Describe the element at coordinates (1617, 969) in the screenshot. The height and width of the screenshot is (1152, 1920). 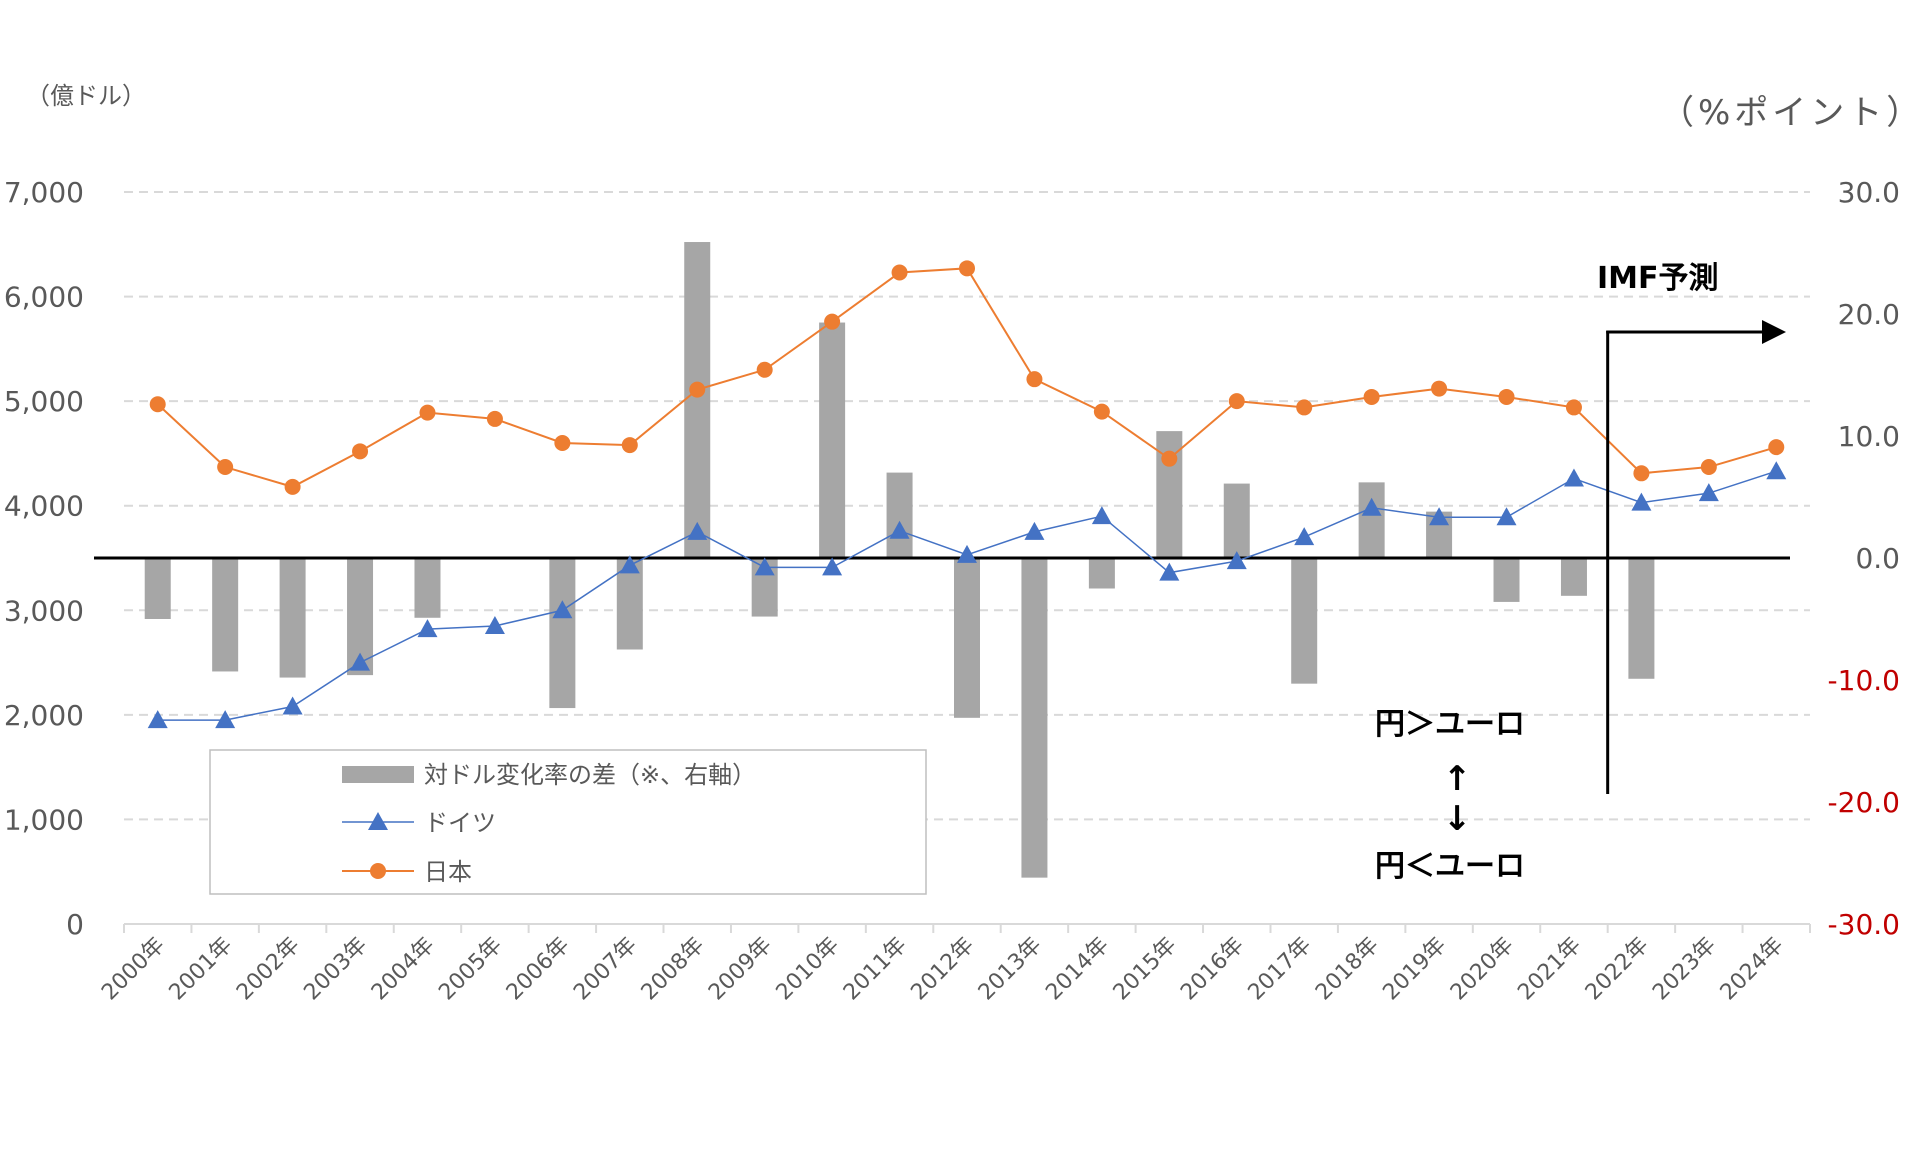
I see `x-tick-label: 2022年` at that location.